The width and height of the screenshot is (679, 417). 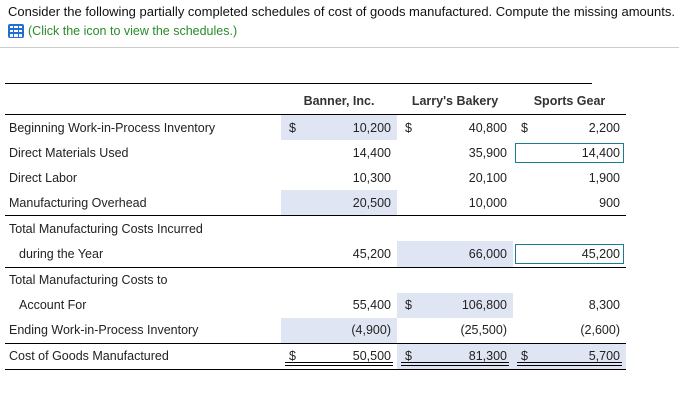 I want to click on banner-total-to-account: 55,400, so click(x=371, y=305).